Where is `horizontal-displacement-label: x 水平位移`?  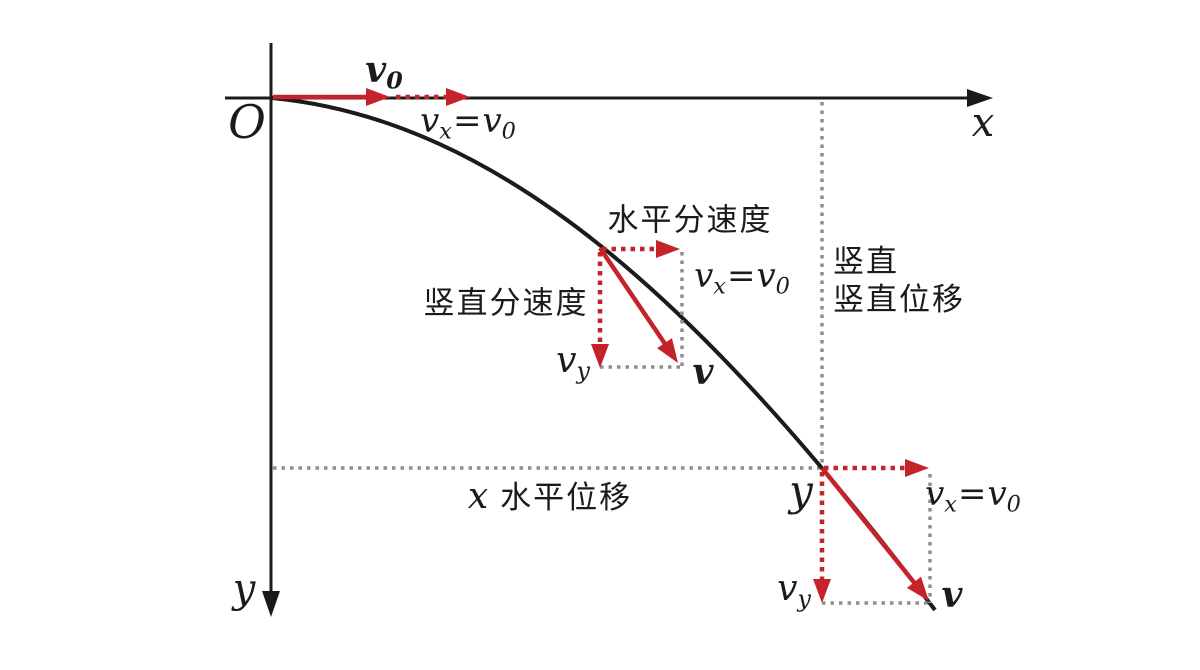
horizontal-displacement-label: x 水平位移 is located at coordinates (550, 497).